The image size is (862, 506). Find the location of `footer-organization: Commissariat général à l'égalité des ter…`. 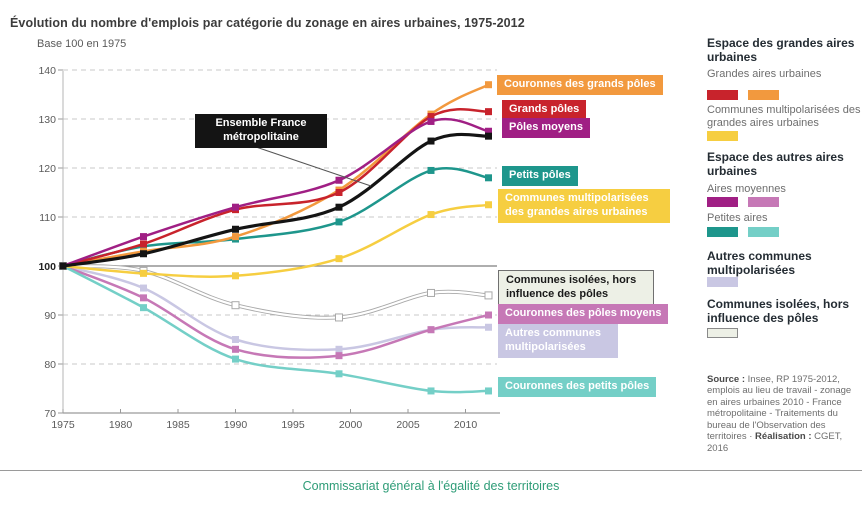

footer-organization: Commissariat général à l'égalité des ter… is located at coordinates (431, 486).